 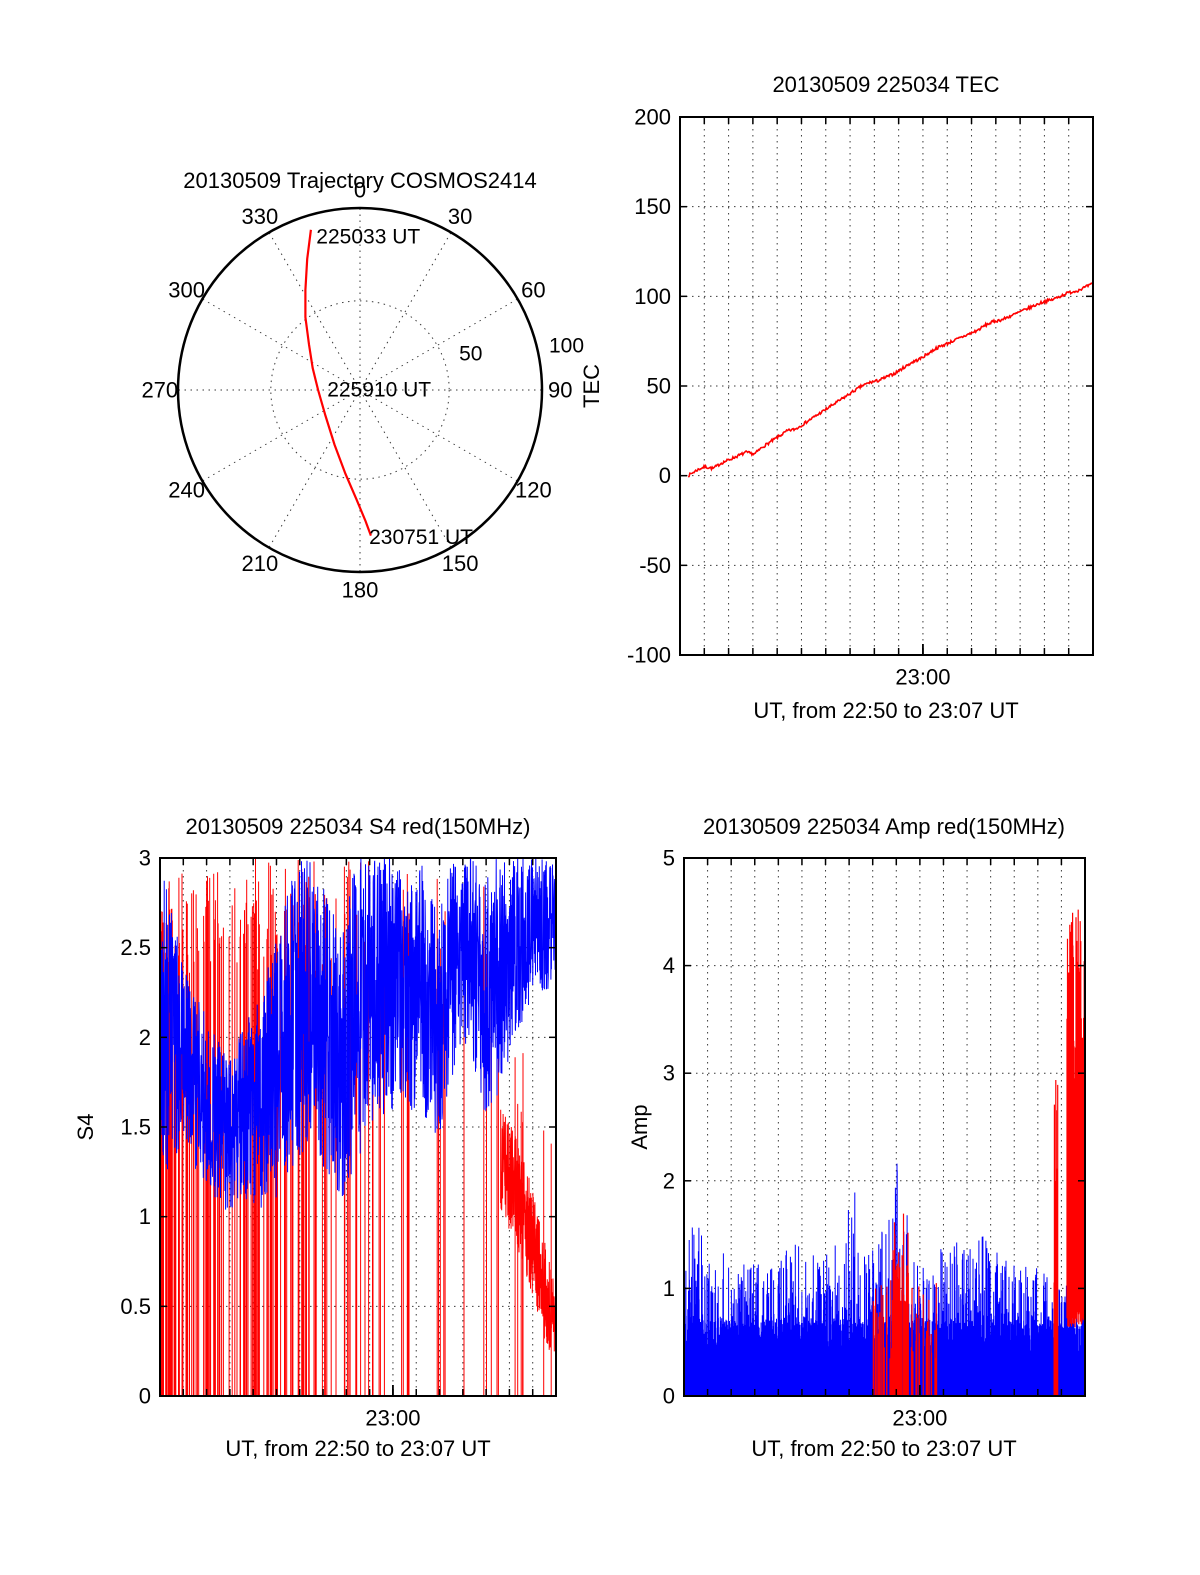 What do you see at coordinates (186, 490) in the screenshot?
I see `azimuth-tick-label: 240` at bounding box center [186, 490].